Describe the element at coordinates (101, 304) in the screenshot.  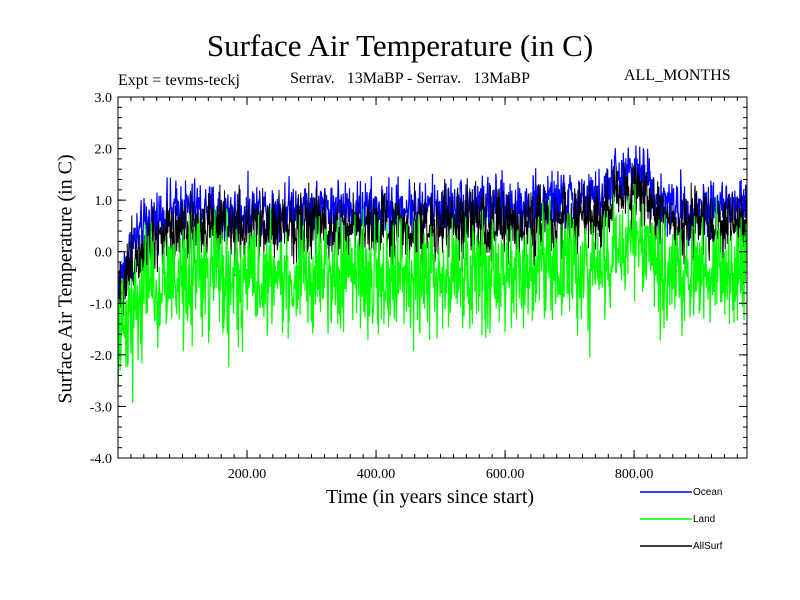
I see `y-tick-label: -1.0` at that location.